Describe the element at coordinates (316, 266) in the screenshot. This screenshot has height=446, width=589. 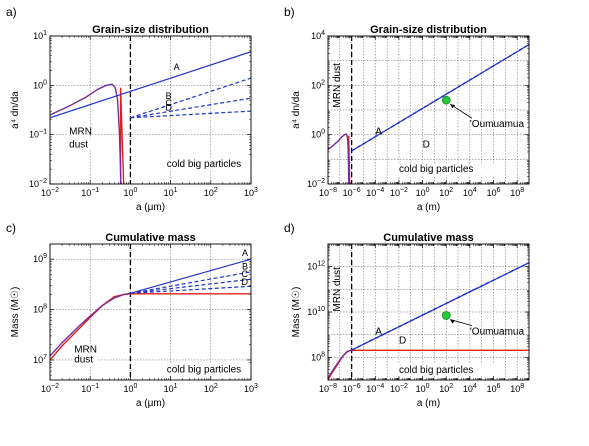
I see `y-tick-label: 10¹²` at that location.